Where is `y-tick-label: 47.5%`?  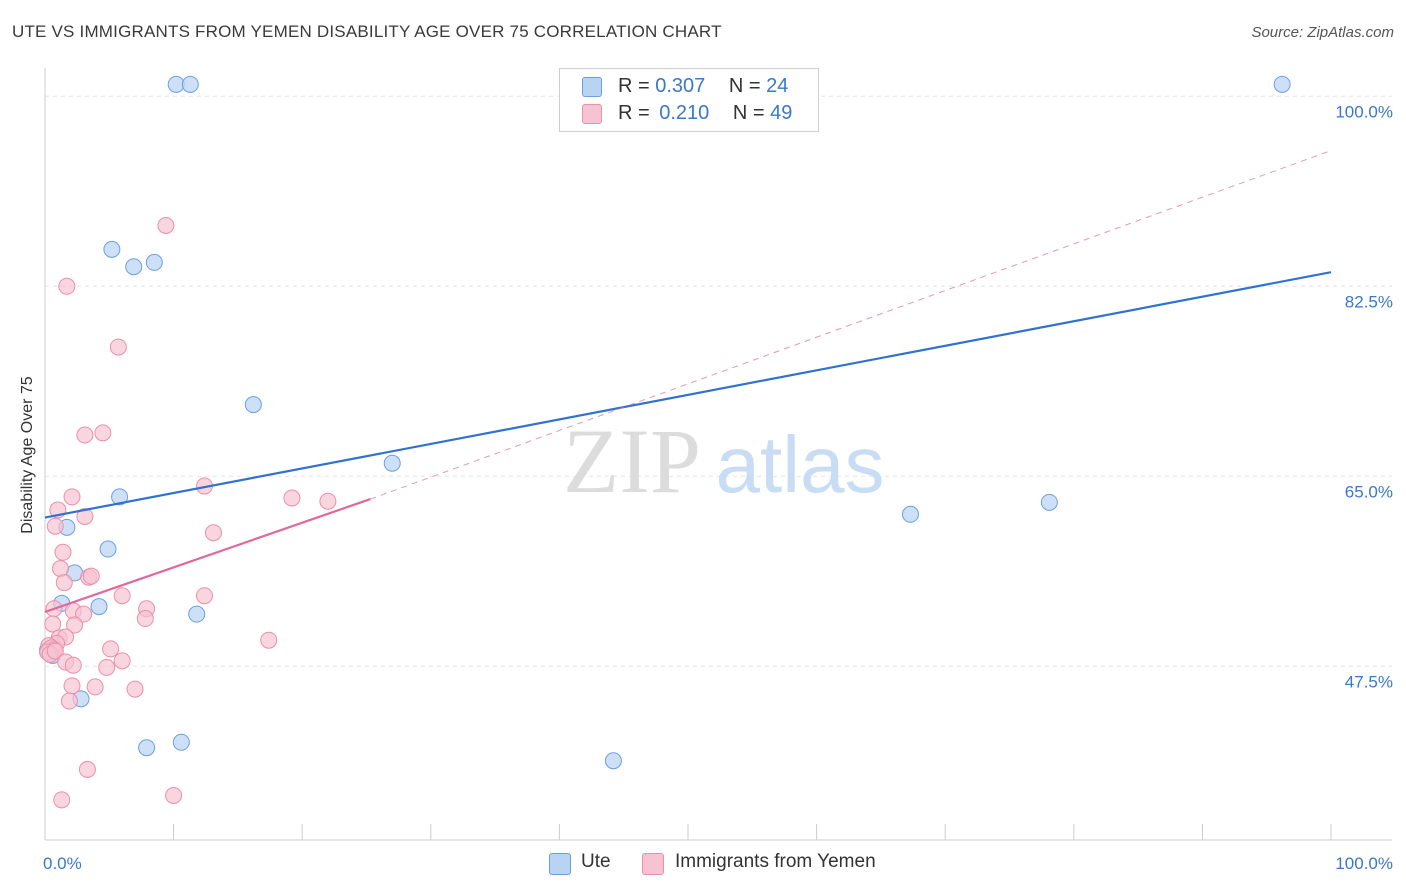 y-tick-label: 47.5% is located at coordinates (1369, 681).